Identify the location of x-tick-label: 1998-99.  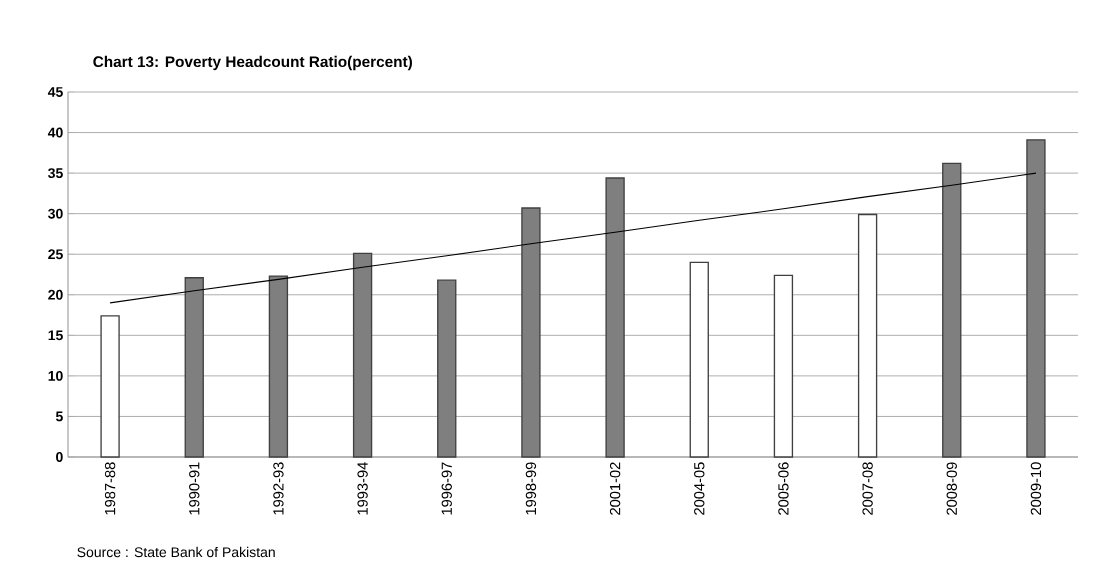
(531, 488).